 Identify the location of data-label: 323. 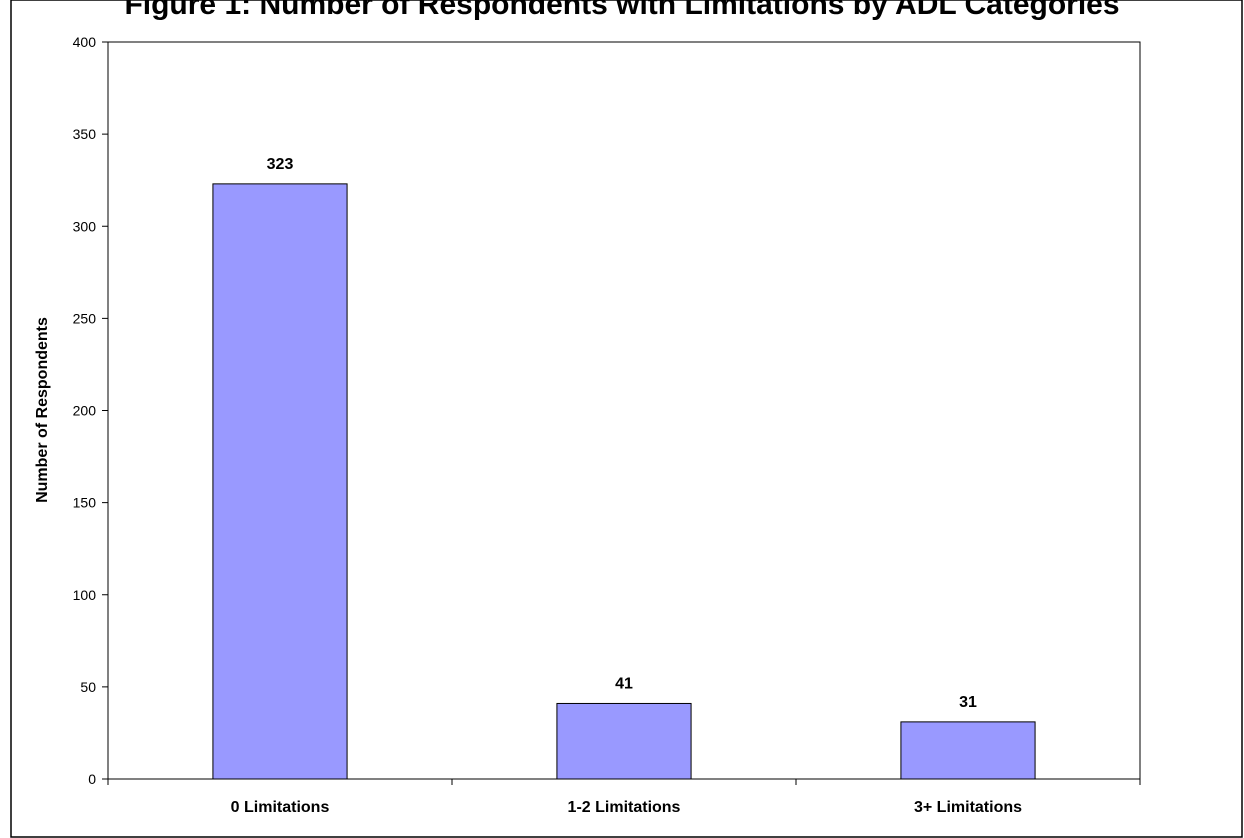
(280, 164).